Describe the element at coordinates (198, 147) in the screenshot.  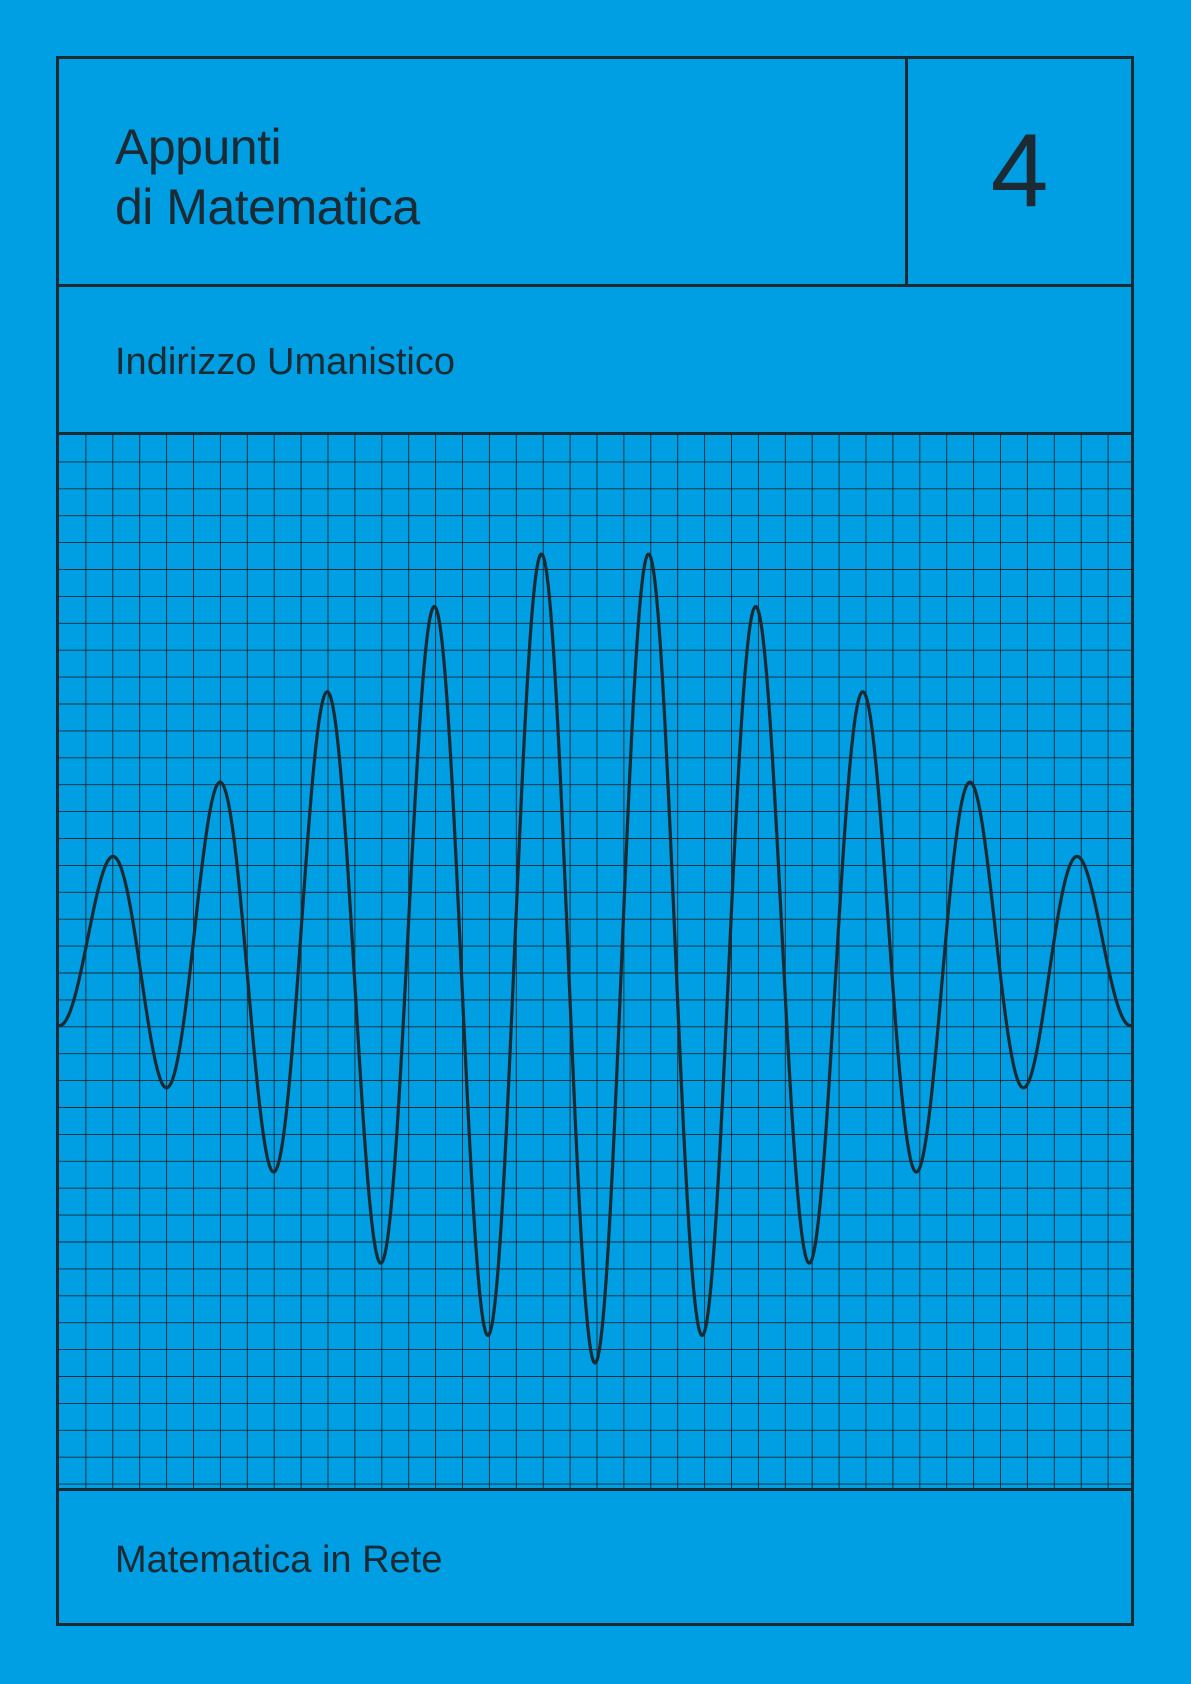
I see `title-line-1: Appunti` at that location.